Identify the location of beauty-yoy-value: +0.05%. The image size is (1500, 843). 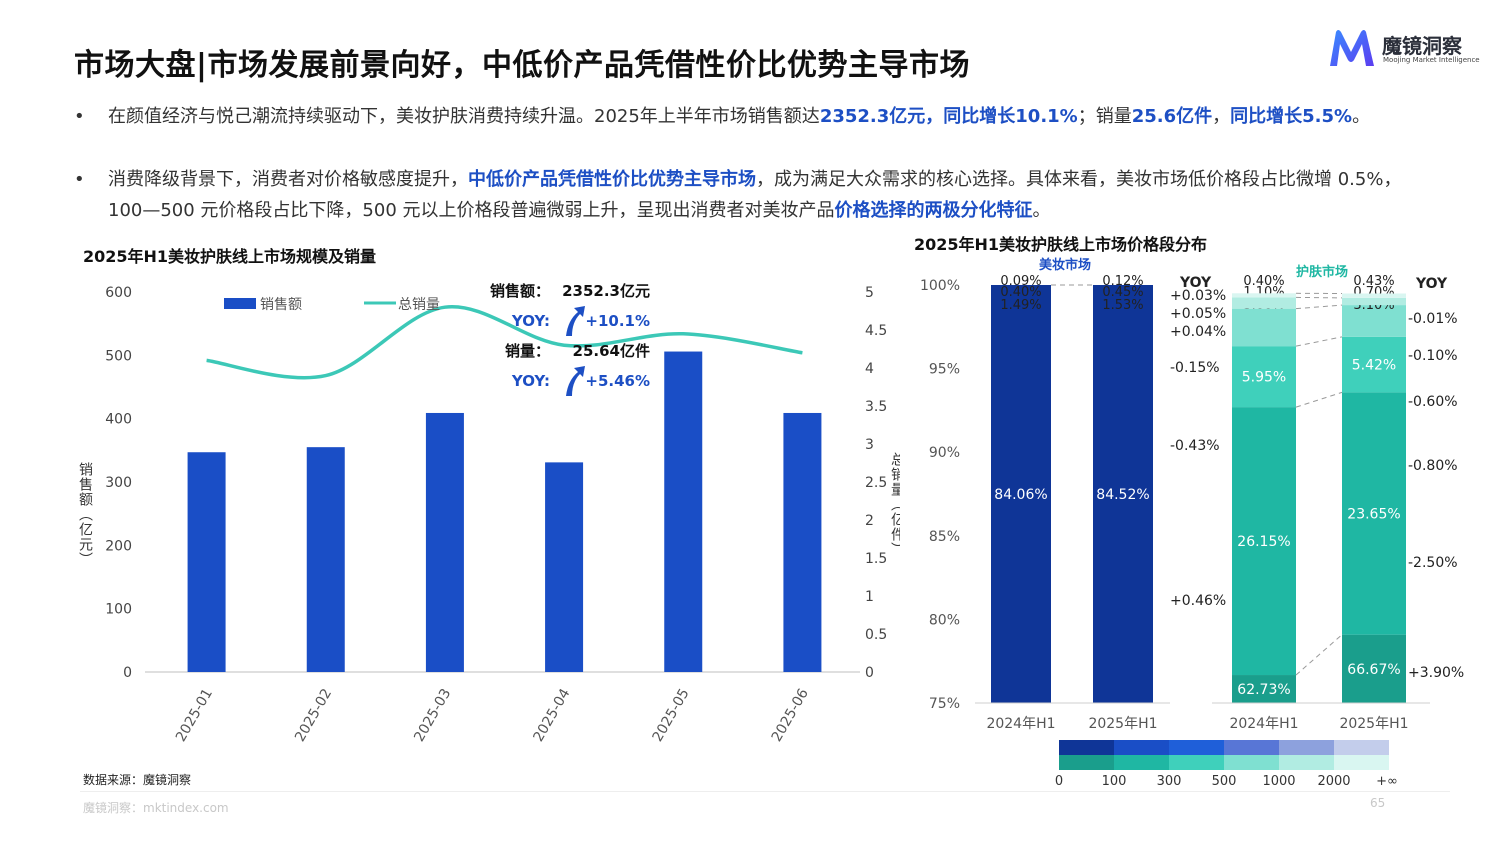
(1198, 314).